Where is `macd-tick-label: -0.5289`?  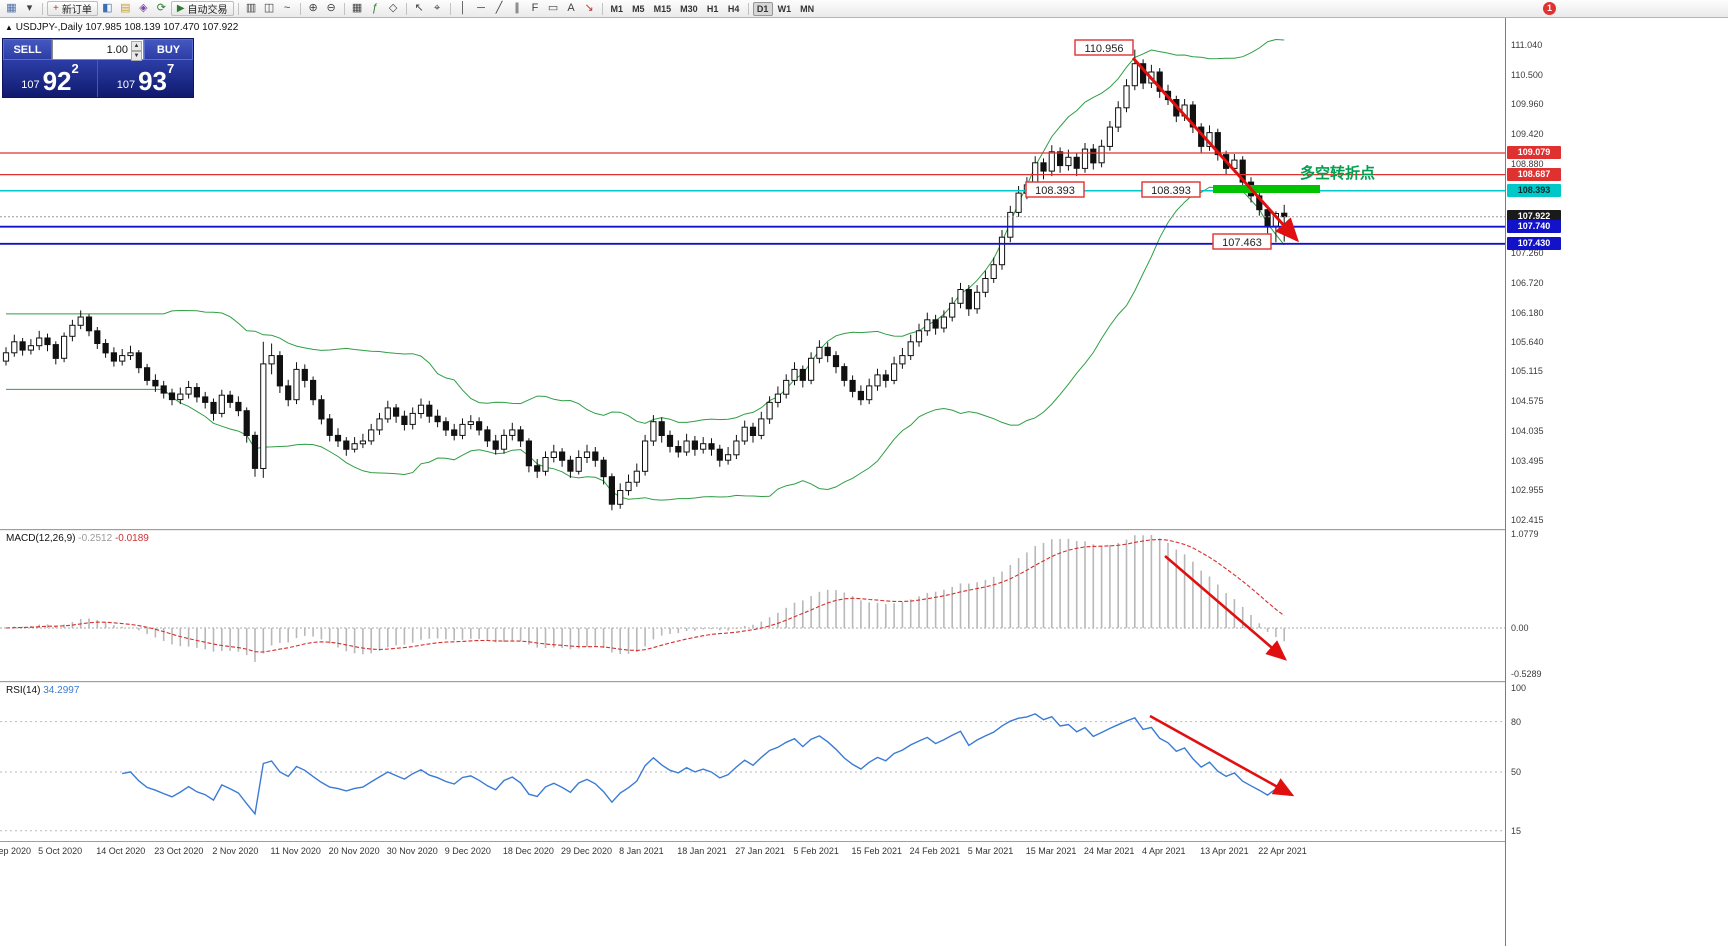 macd-tick-label: -0.5289 is located at coordinates (1526, 674).